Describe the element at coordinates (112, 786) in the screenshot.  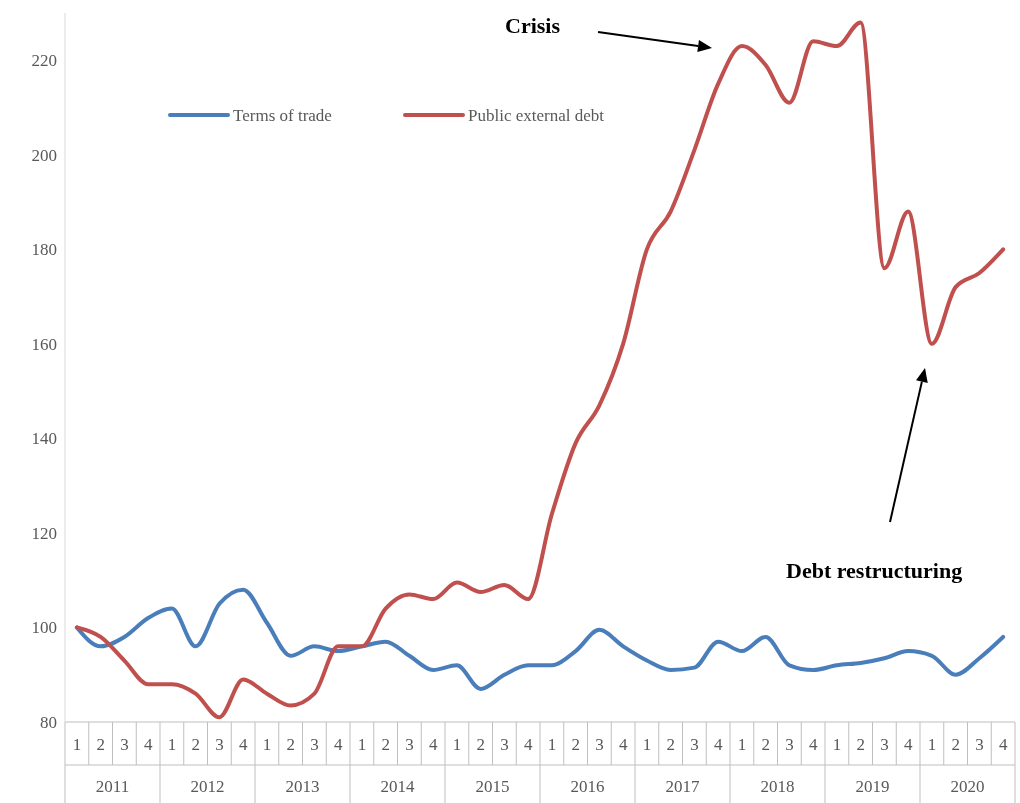
I see `text: 2011` at that location.